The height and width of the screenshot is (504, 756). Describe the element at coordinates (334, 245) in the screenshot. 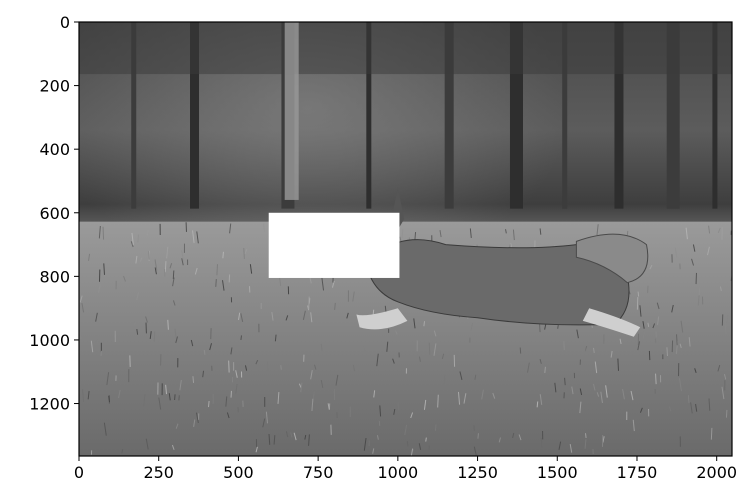

I see `masked-region` at that location.